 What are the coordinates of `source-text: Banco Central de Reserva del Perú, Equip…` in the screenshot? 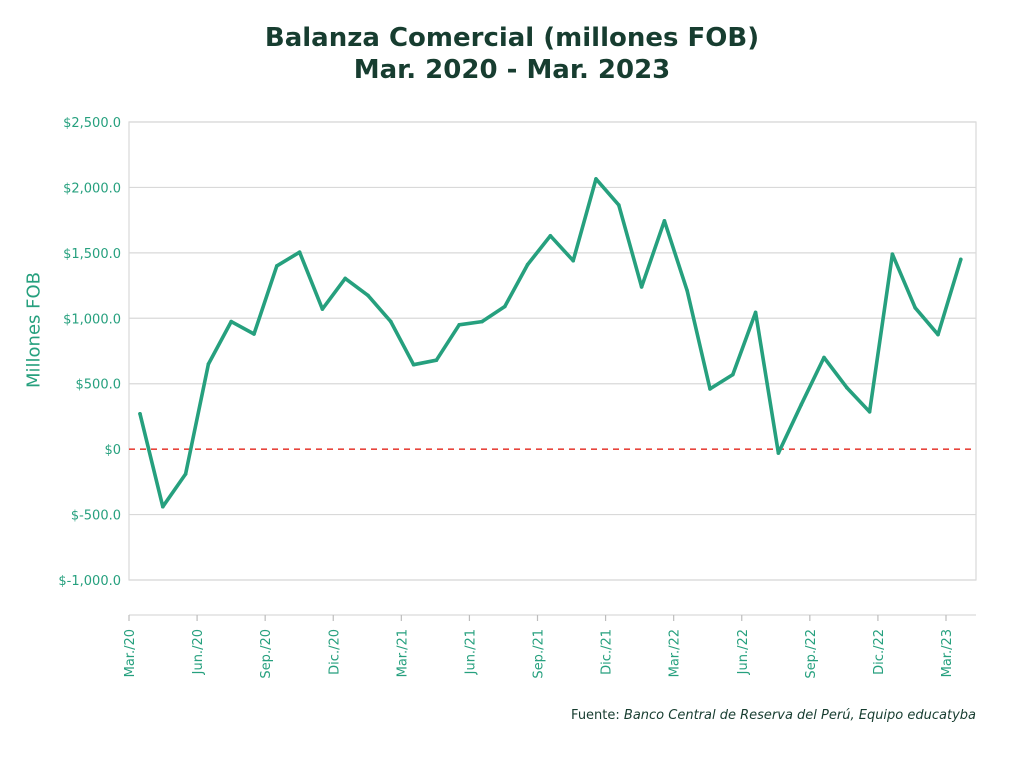 It's located at (799, 715).